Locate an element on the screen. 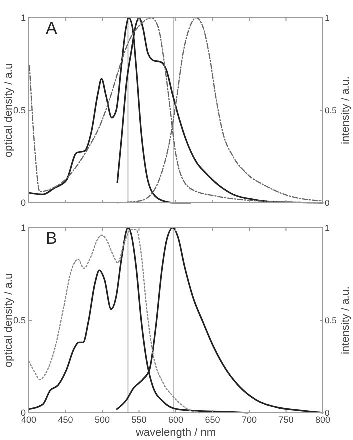  x-tick-label: 550 is located at coordinates (139, 420).